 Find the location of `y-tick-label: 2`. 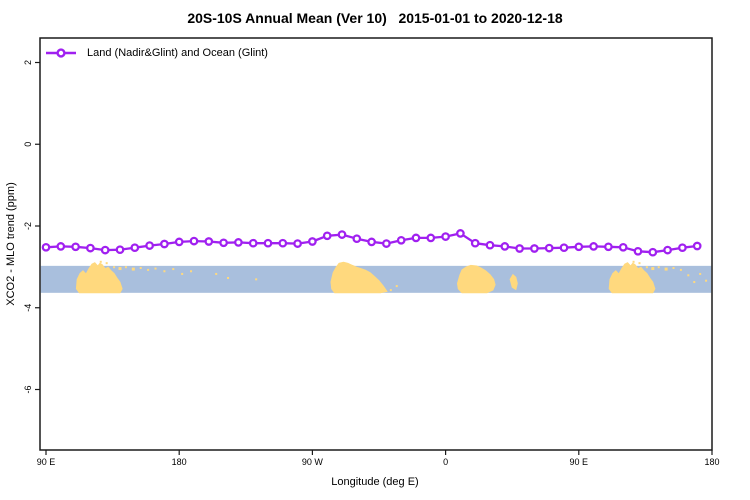

y-tick-label: 2 is located at coordinates (28, 62).